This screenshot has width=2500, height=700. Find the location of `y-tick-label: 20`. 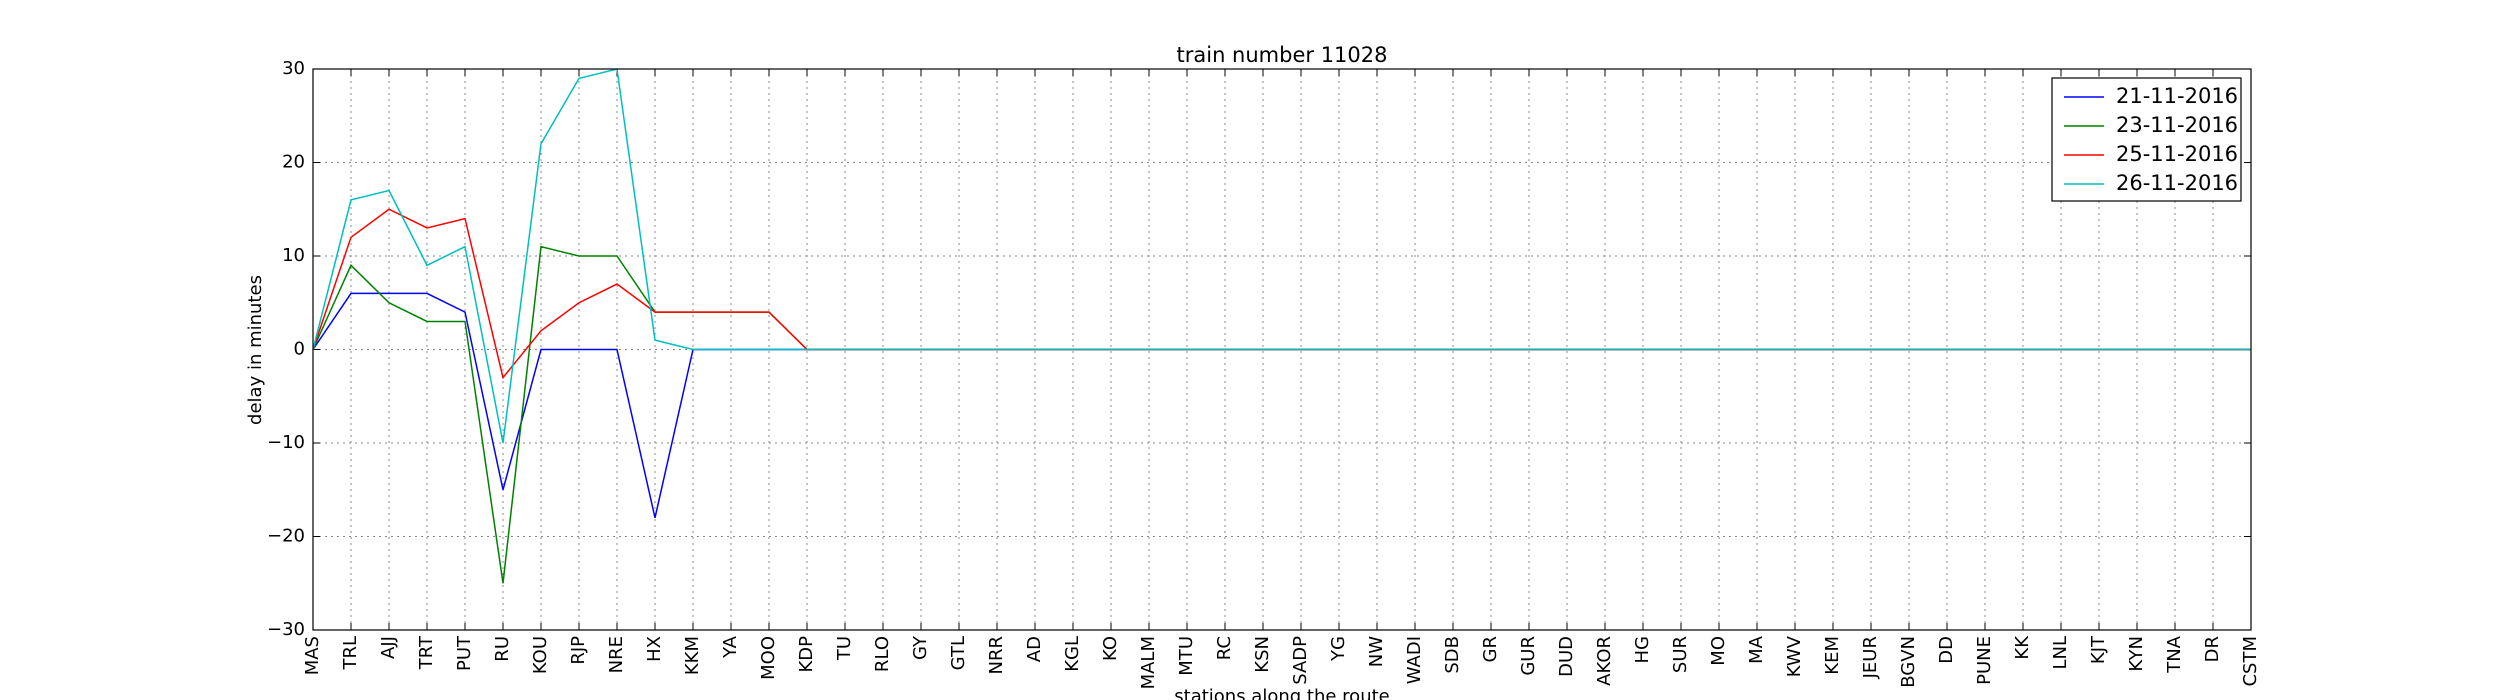

y-tick-label: 20 is located at coordinates (293, 162).